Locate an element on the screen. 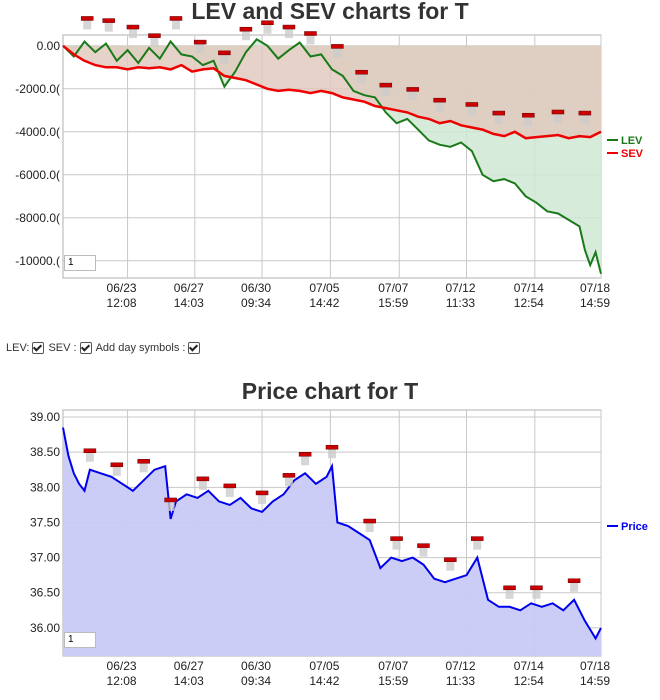 The image size is (660, 700). legend-lev-label: LEV is located at coordinates (632, 141).